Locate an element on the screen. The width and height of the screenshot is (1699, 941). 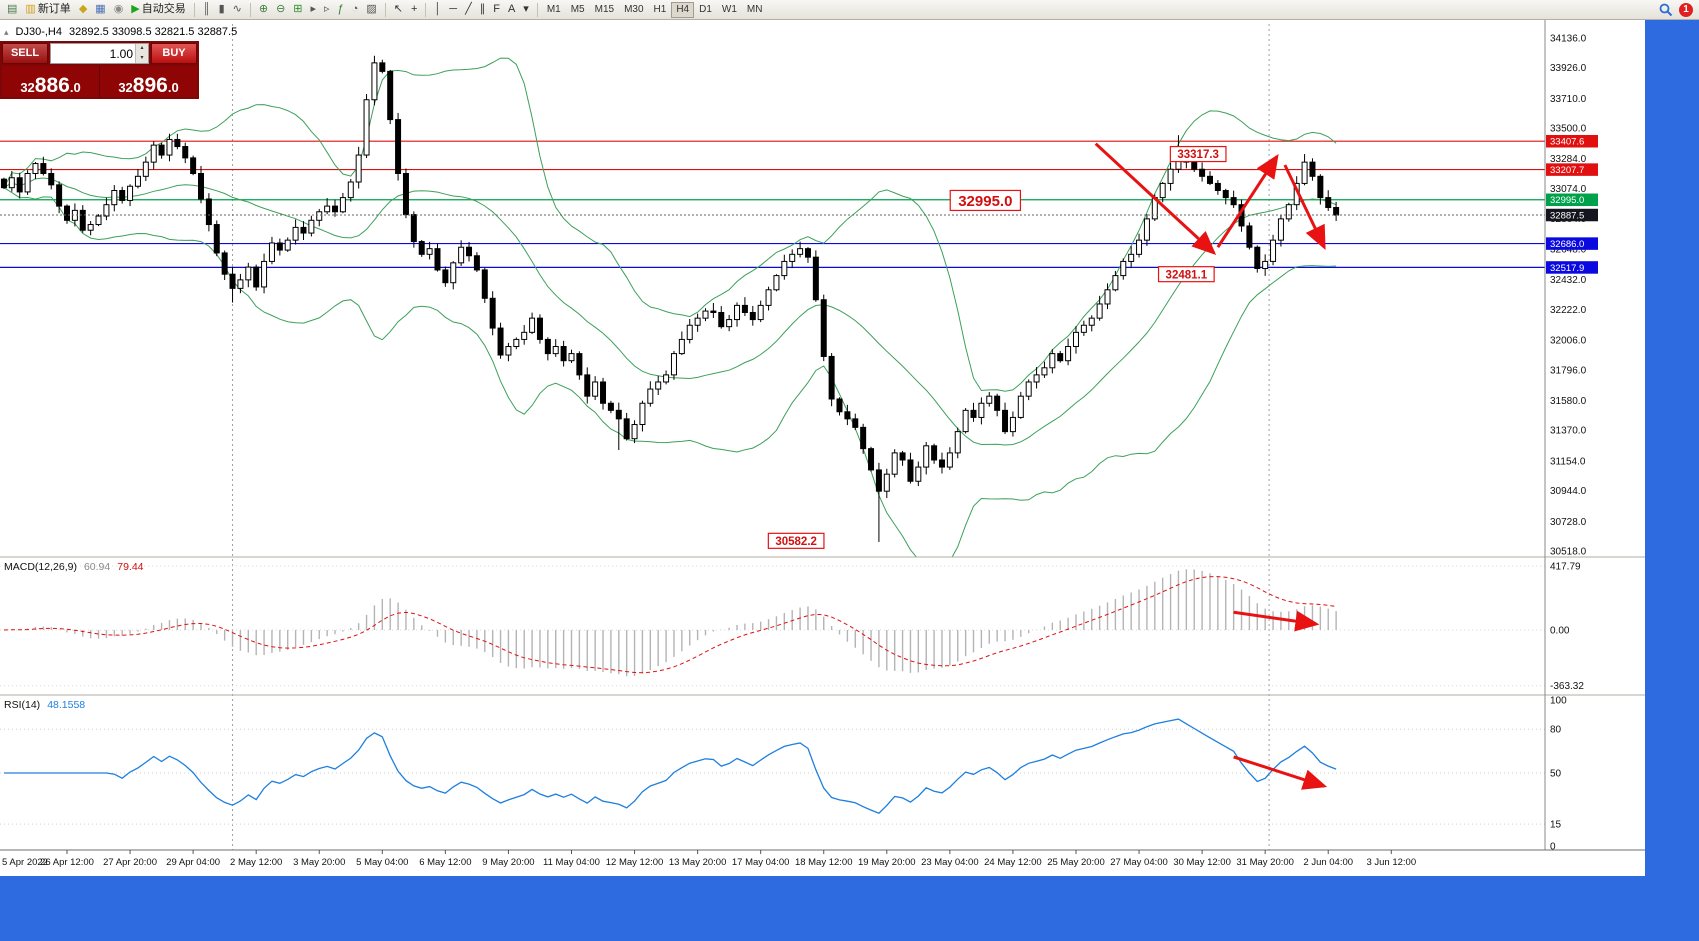
timeframe-h1-button: H1 is located at coordinates (660, 10).